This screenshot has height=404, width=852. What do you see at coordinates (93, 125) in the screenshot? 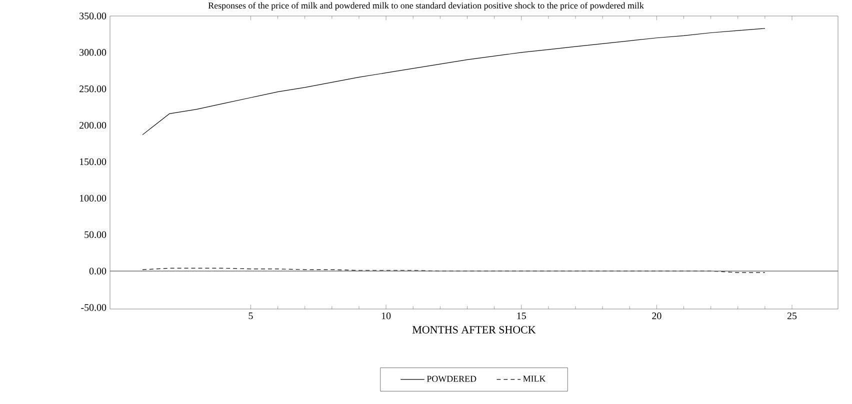
I see `y-tick-label: 200.00` at bounding box center [93, 125].